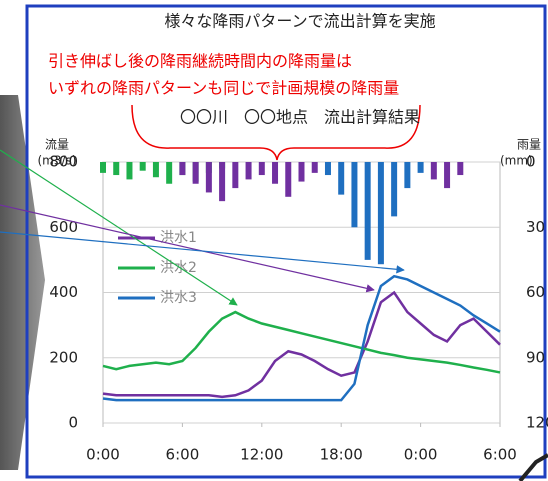 The image size is (548, 481). Describe the element at coordinates (529, 145) in the screenshot. I see `y2-axis-title: 雨量` at that location.